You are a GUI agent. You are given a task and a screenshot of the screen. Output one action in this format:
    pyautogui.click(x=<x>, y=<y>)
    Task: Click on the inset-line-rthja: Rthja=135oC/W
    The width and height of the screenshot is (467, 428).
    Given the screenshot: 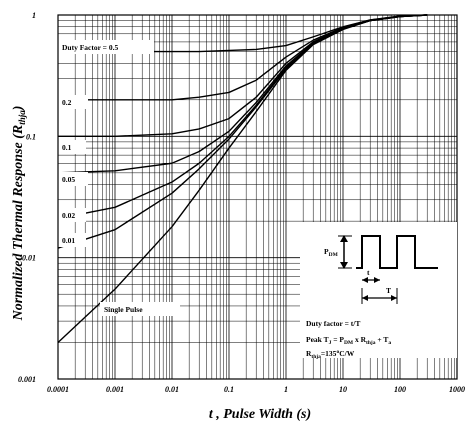 What is the action you would take?
    pyautogui.click(x=330, y=354)
    